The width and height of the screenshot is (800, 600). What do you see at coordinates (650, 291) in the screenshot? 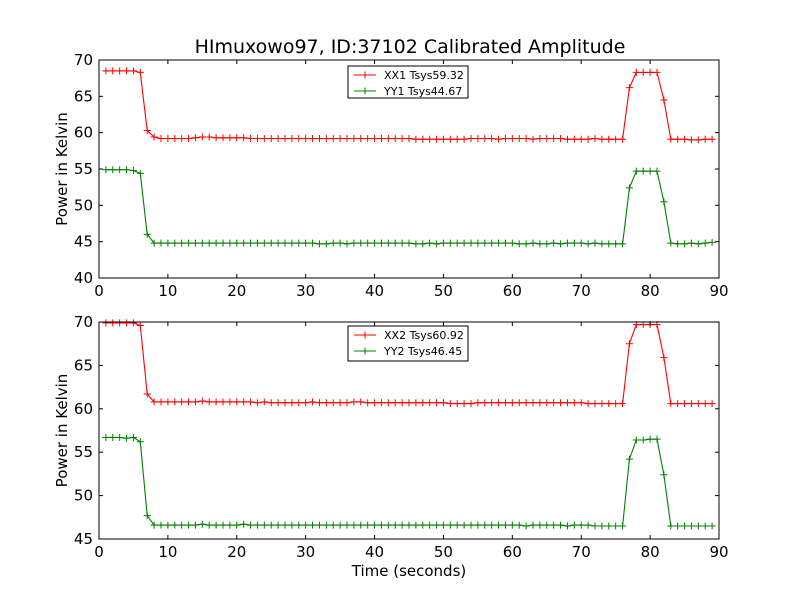
I see `x-tick-label: 80` at bounding box center [650, 291].